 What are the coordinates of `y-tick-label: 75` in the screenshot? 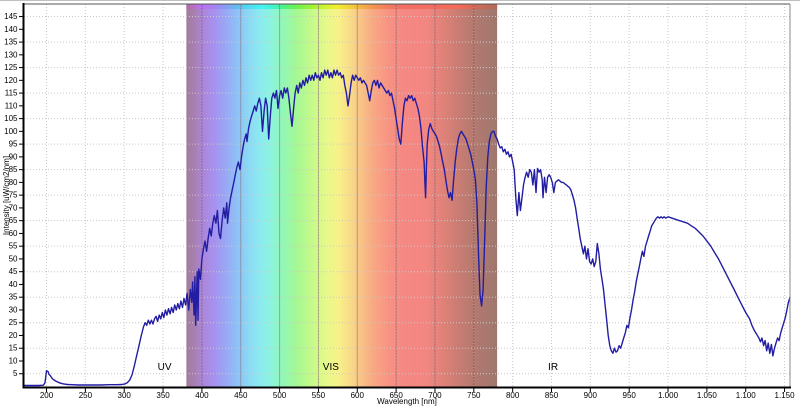 It's located at (13, 195).